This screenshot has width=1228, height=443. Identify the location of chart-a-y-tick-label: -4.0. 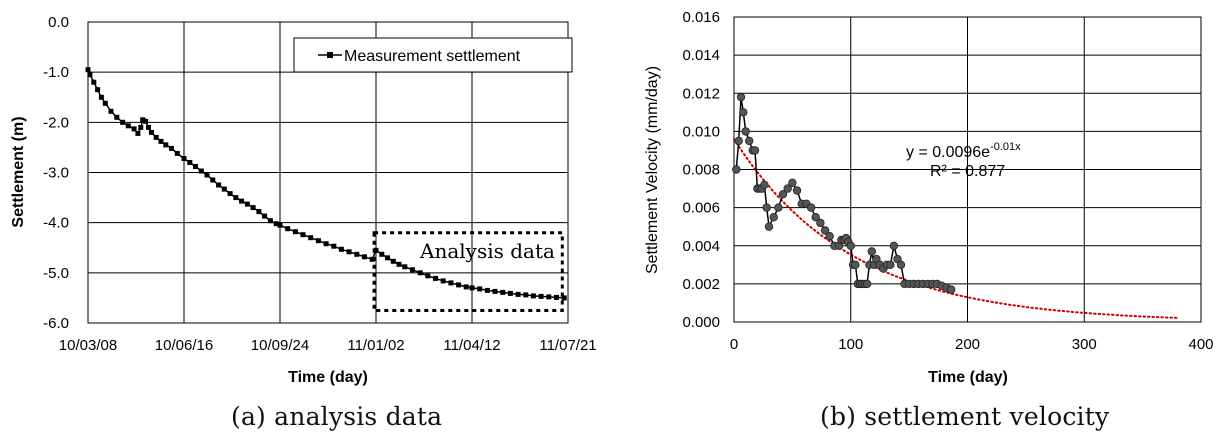
(56, 223).